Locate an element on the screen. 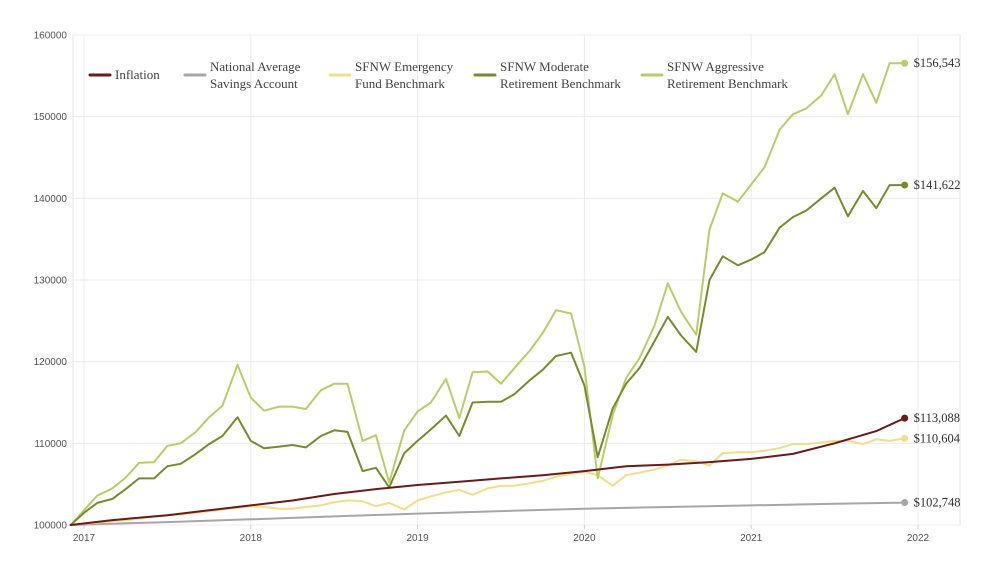 The height and width of the screenshot is (563, 1000). series-end-label: $113,088 is located at coordinates (937, 418).